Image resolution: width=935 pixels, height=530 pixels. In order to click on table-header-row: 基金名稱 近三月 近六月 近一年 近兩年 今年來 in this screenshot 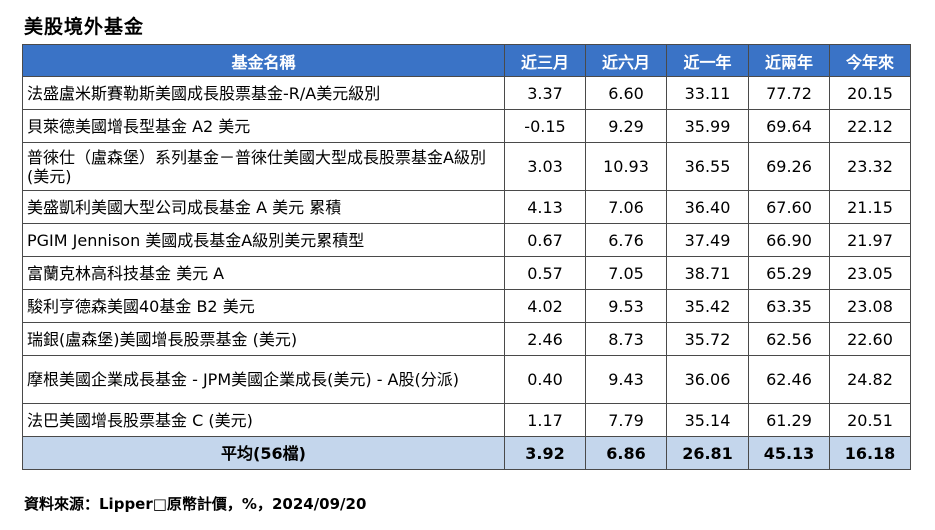, I will do `click(466, 60)`.